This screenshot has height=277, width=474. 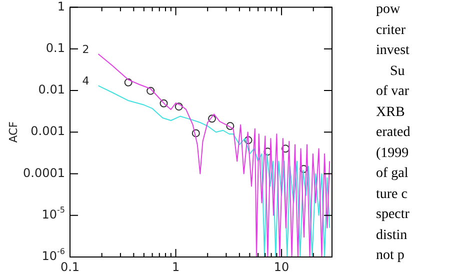 What do you see at coordinates (393, 153) in the screenshot?
I see `text: (1999` at bounding box center [393, 153].